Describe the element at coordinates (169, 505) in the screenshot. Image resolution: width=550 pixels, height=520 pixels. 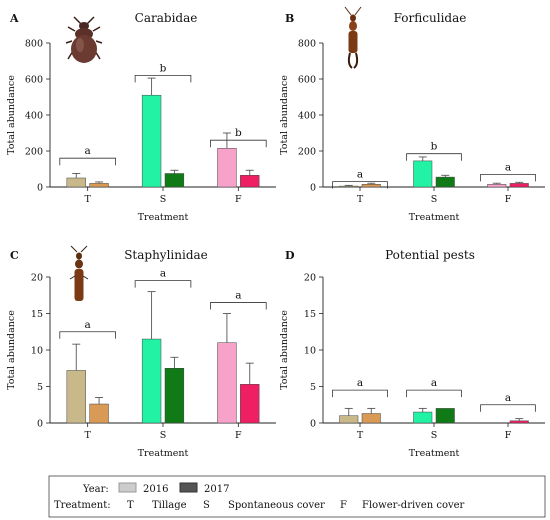
I see `legend-name-tillage: Tillage` at that location.